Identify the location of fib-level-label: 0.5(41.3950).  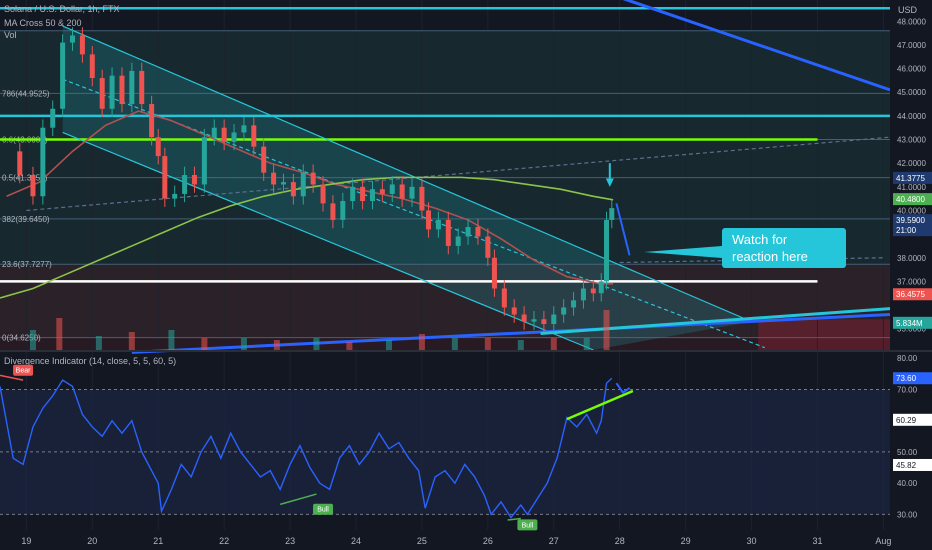
(25, 178).